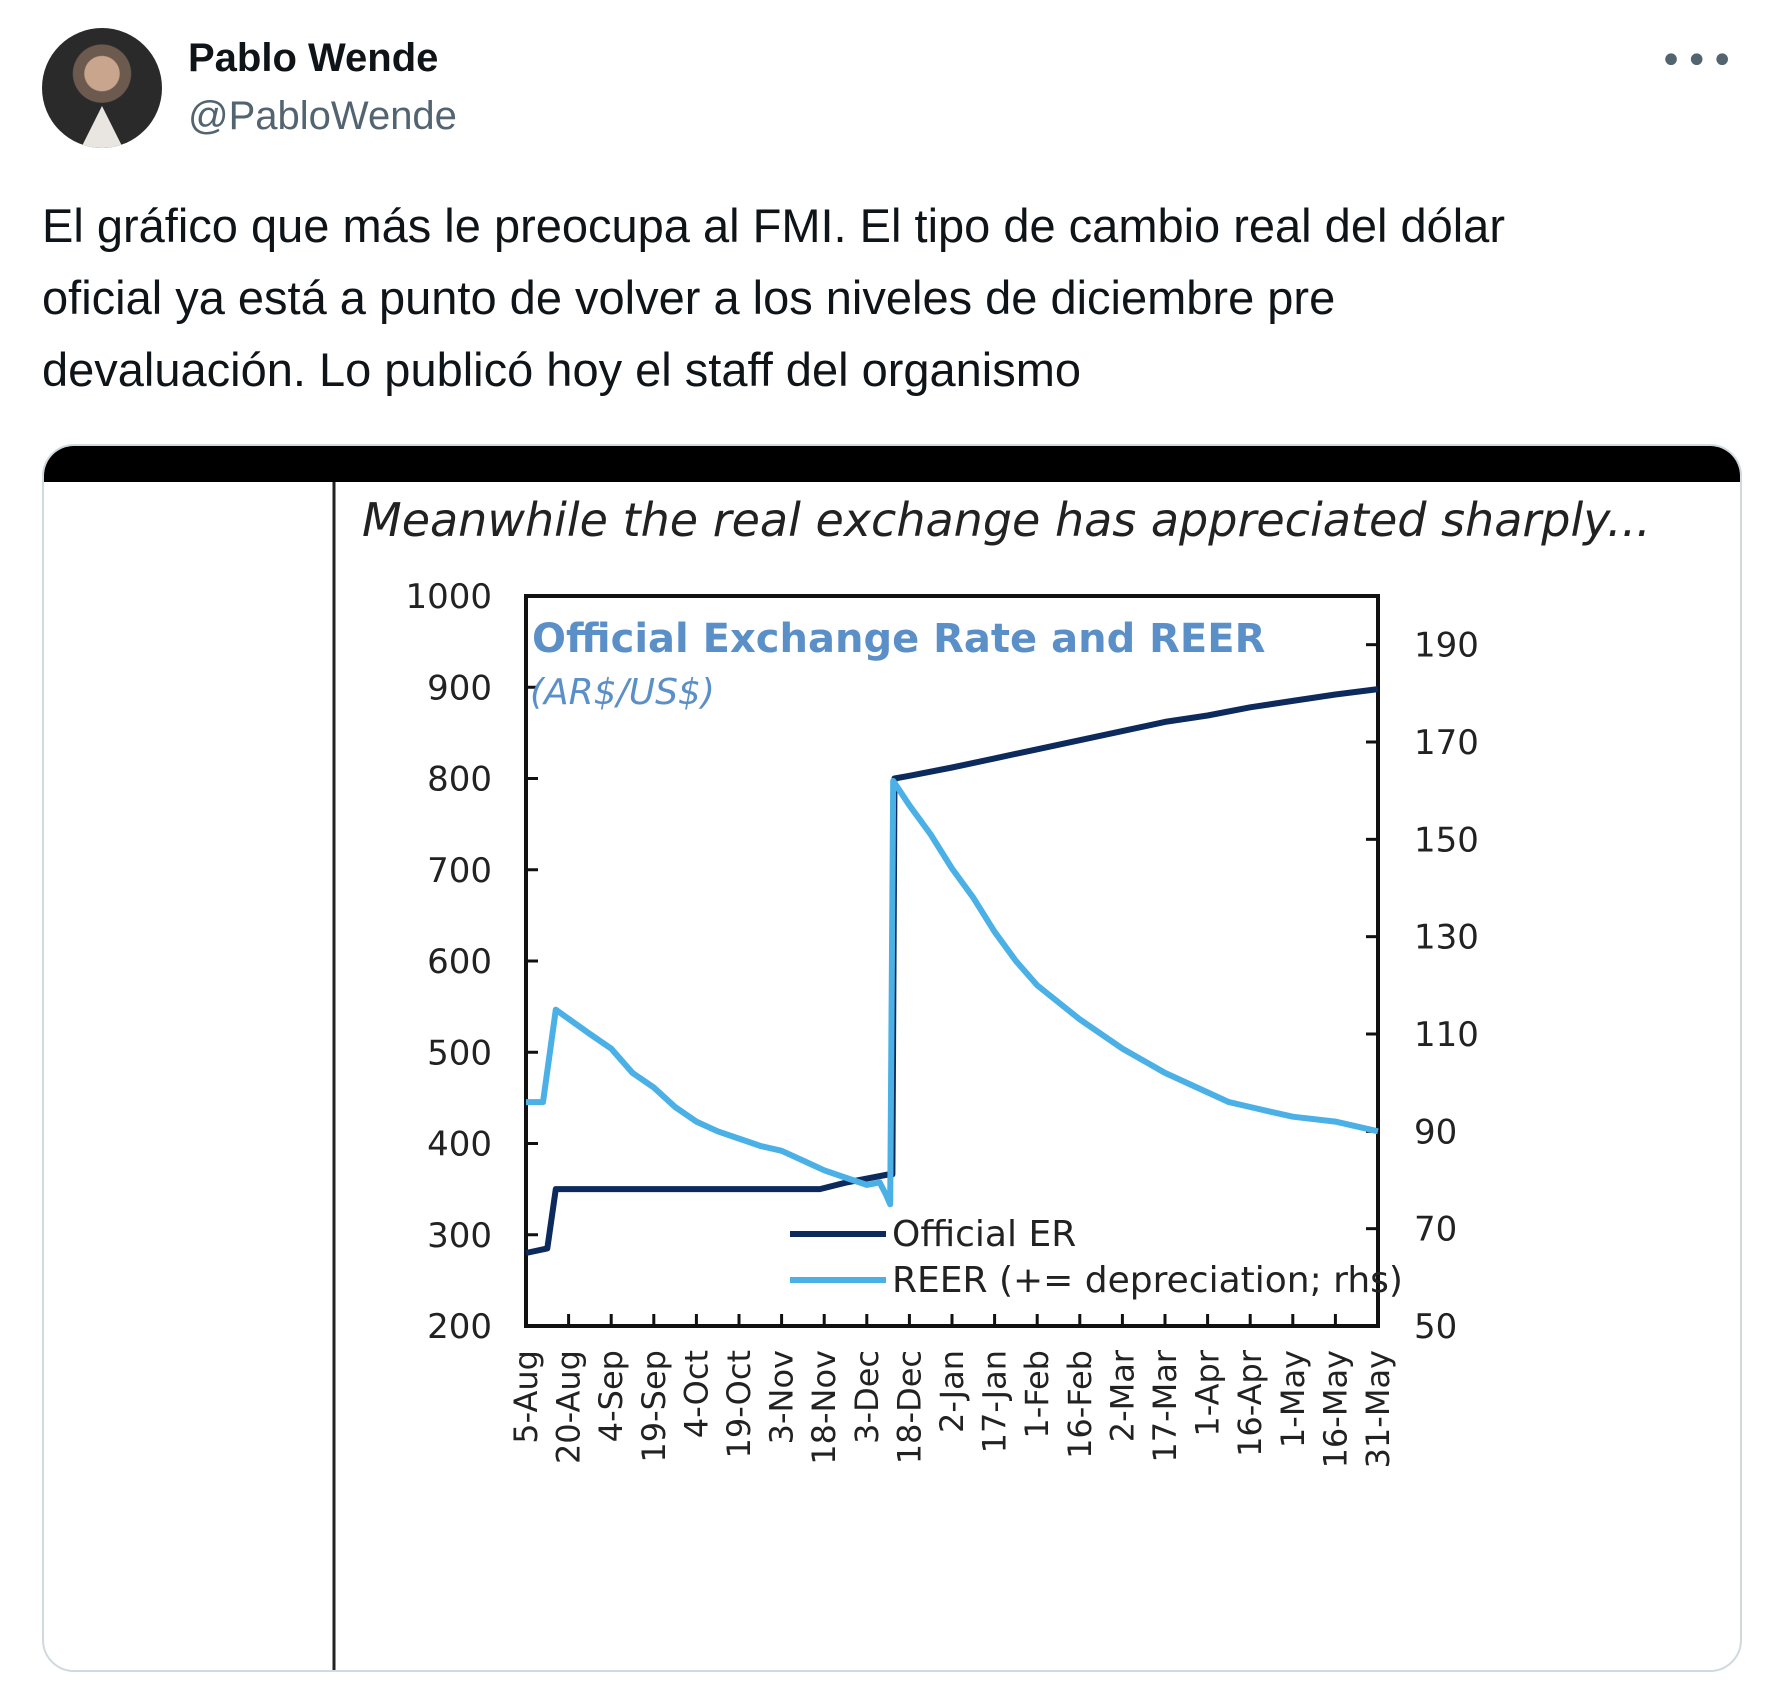 The width and height of the screenshot is (1784, 1690). What do you see at coordinates (459, 962) in the screenshot?
I see `y-left-tick-label: 600` at bounding box center [459, 962].